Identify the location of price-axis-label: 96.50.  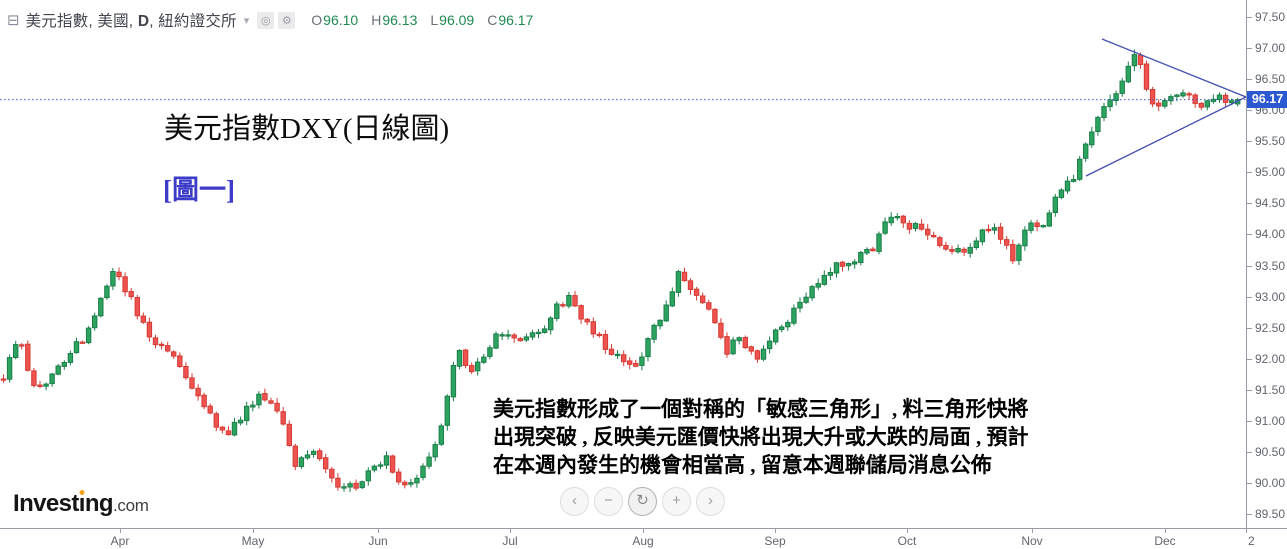
(1270, 79).